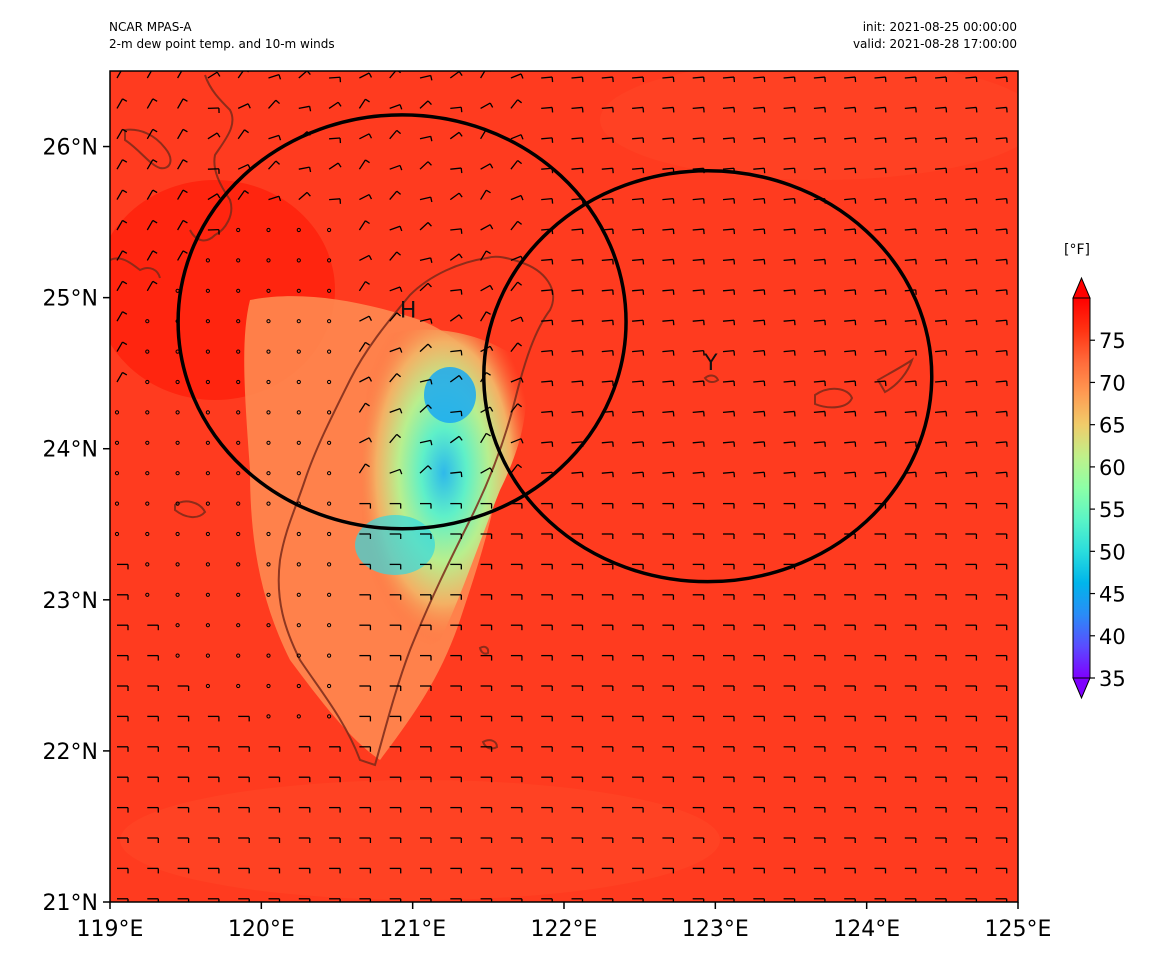 The image size is (1167, 969). What do you see at coordinates (261, 929) in the screenshot?
I see `lon-tick-label: 120°E` at bounding box center [261, 929].